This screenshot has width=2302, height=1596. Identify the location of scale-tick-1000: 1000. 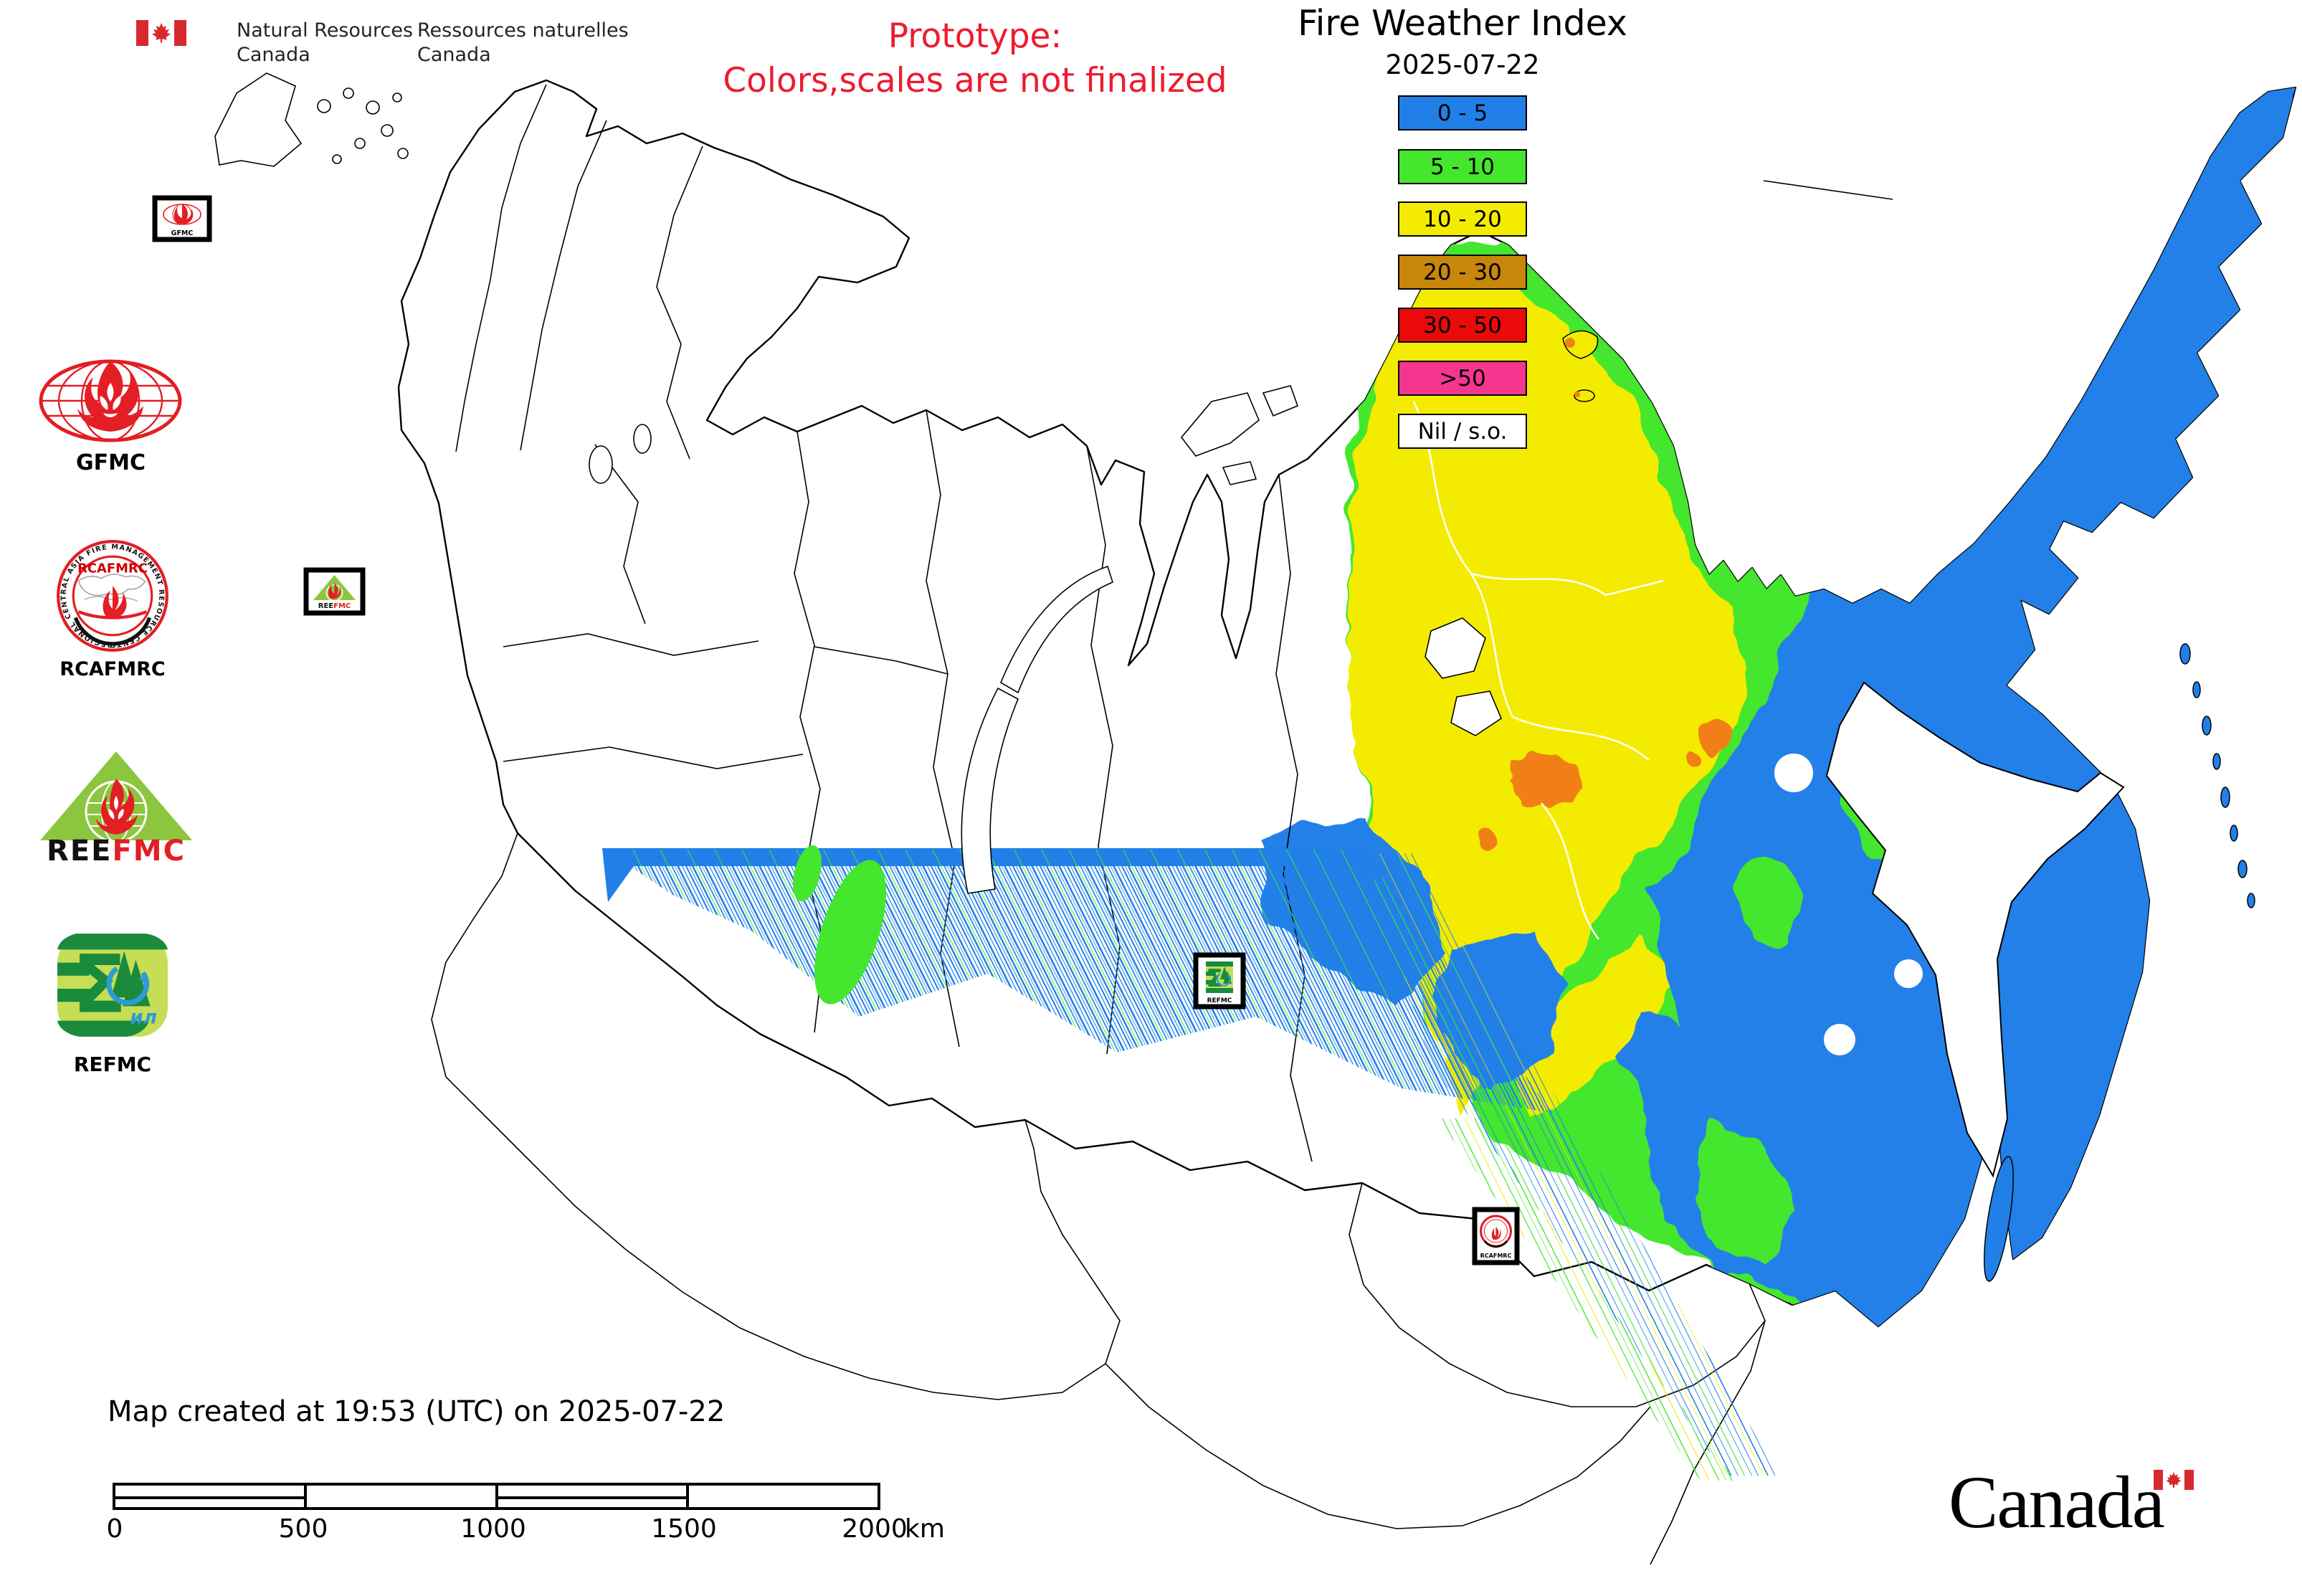
(493, 1529).